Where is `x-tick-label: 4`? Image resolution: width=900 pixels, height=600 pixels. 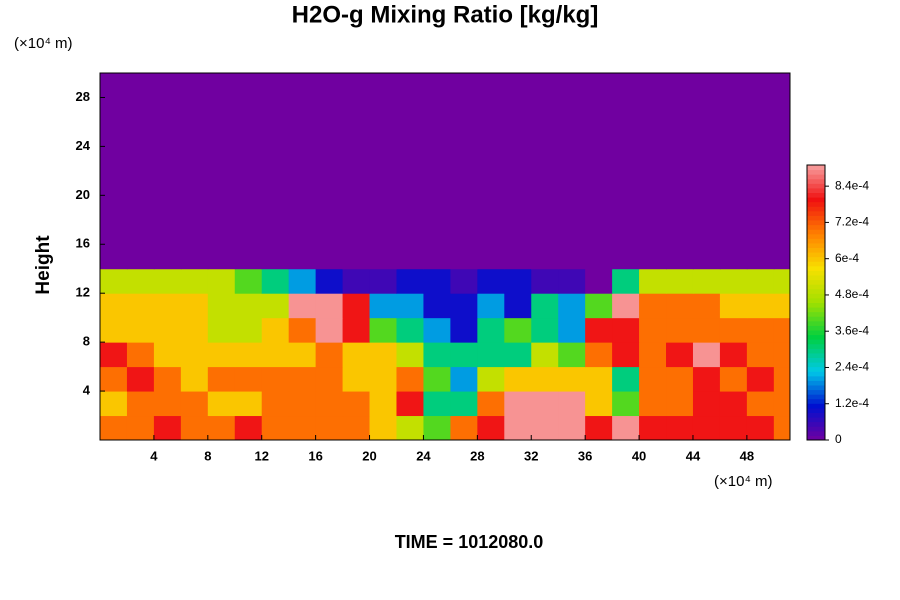
x-tick-label: 4 is located at coordinates (154, 455).